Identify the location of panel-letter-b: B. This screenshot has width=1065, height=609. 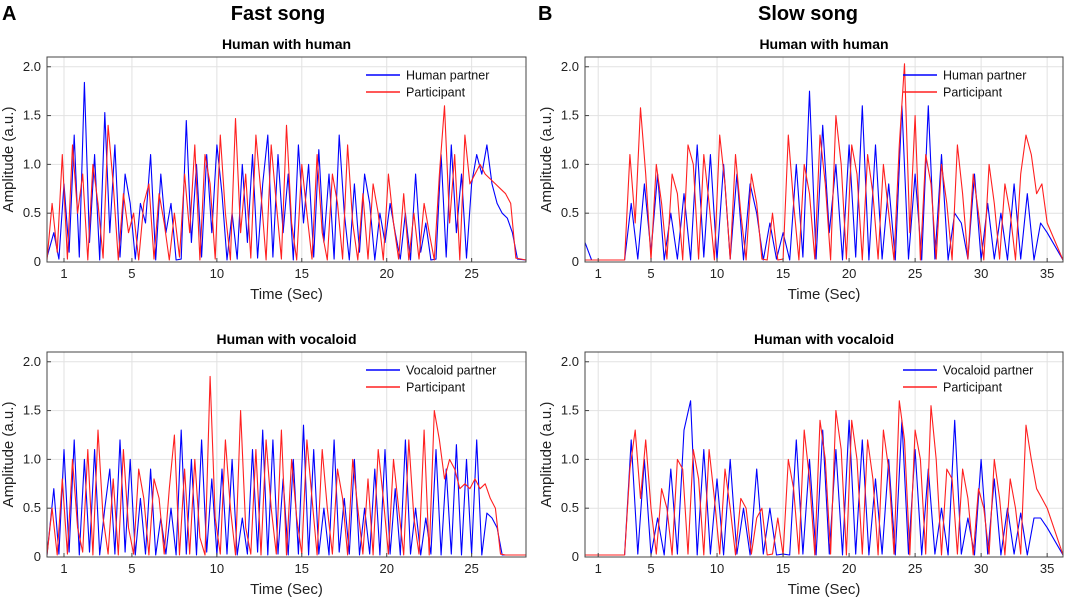
(545, 14).